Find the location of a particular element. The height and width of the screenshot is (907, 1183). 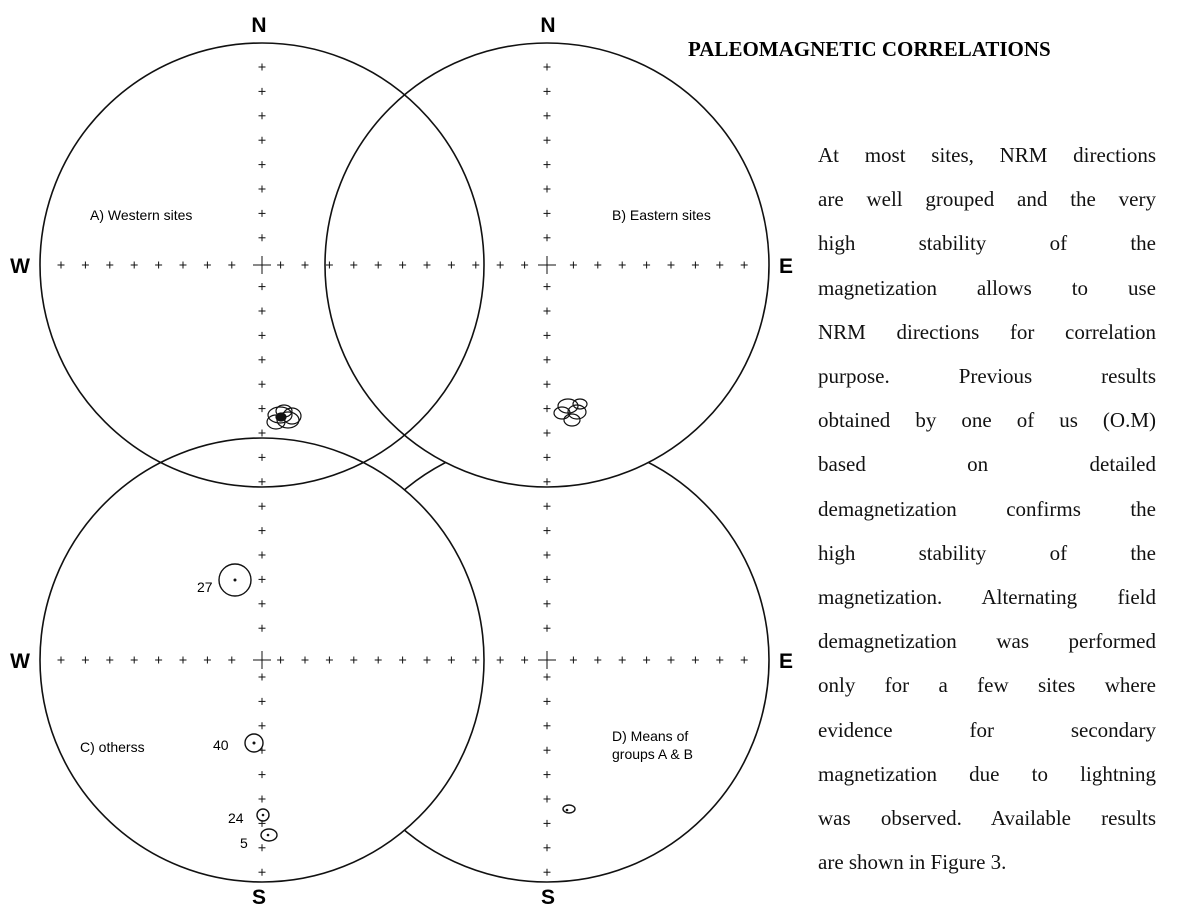

text-line: magnetization allows to use is located at coordinates (987, 287).